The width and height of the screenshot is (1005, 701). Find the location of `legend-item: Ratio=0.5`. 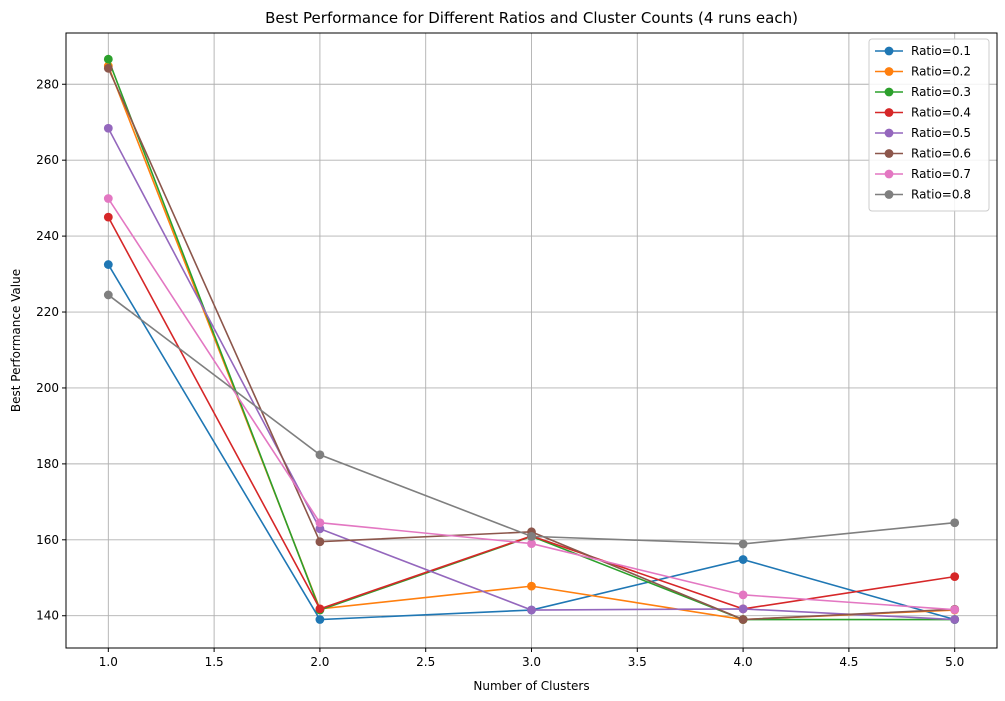

legend-item: Ratio=0.5 is located at coordinates (923, 133).